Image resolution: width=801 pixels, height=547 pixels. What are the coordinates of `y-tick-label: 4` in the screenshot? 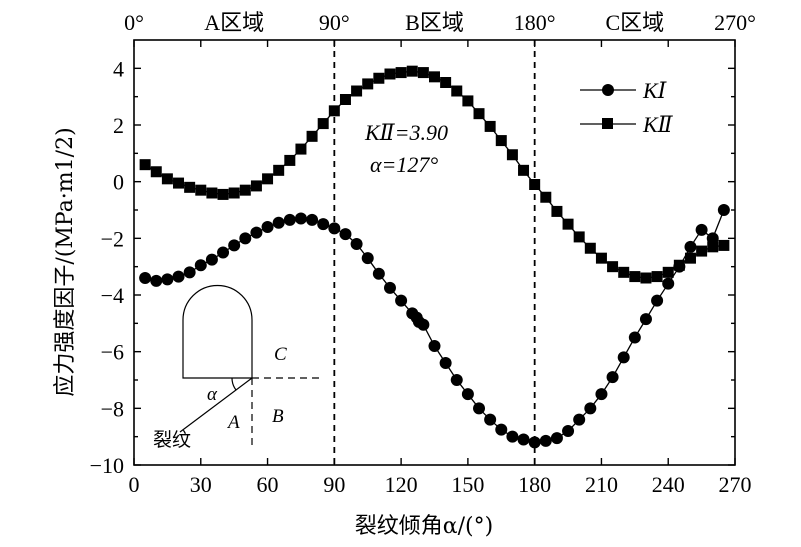 It's located at (118, 68).